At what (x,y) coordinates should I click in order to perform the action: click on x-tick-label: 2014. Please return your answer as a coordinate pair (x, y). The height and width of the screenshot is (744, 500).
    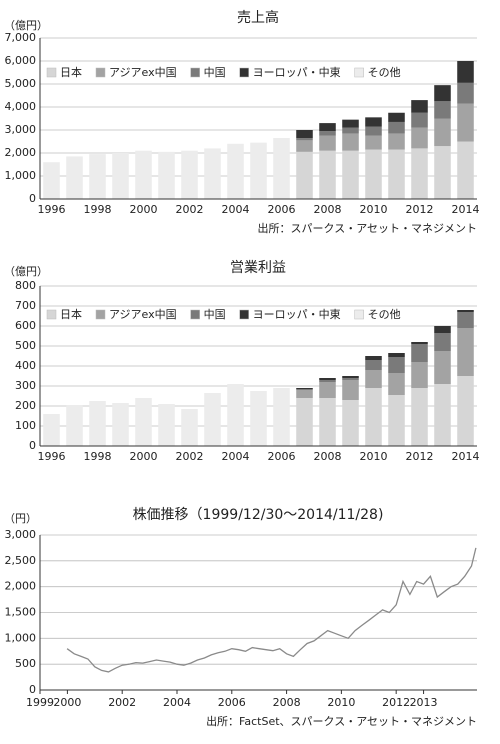
    Looking at the image, I should click on (466, 456).